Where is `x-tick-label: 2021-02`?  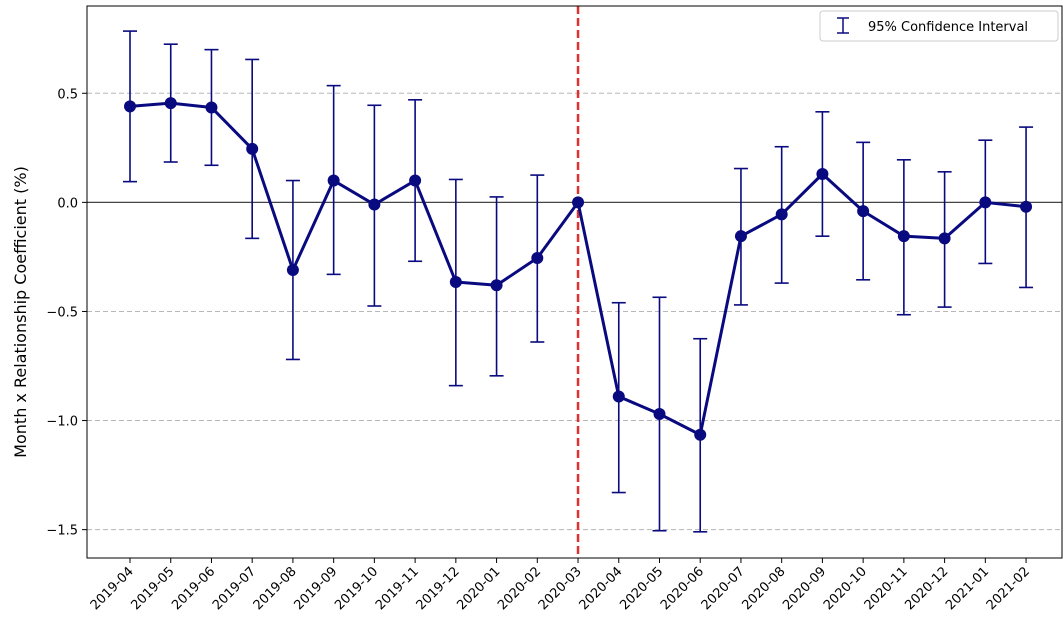 x-tick-label: 2021-02 is located at coordinates (1008, 588).